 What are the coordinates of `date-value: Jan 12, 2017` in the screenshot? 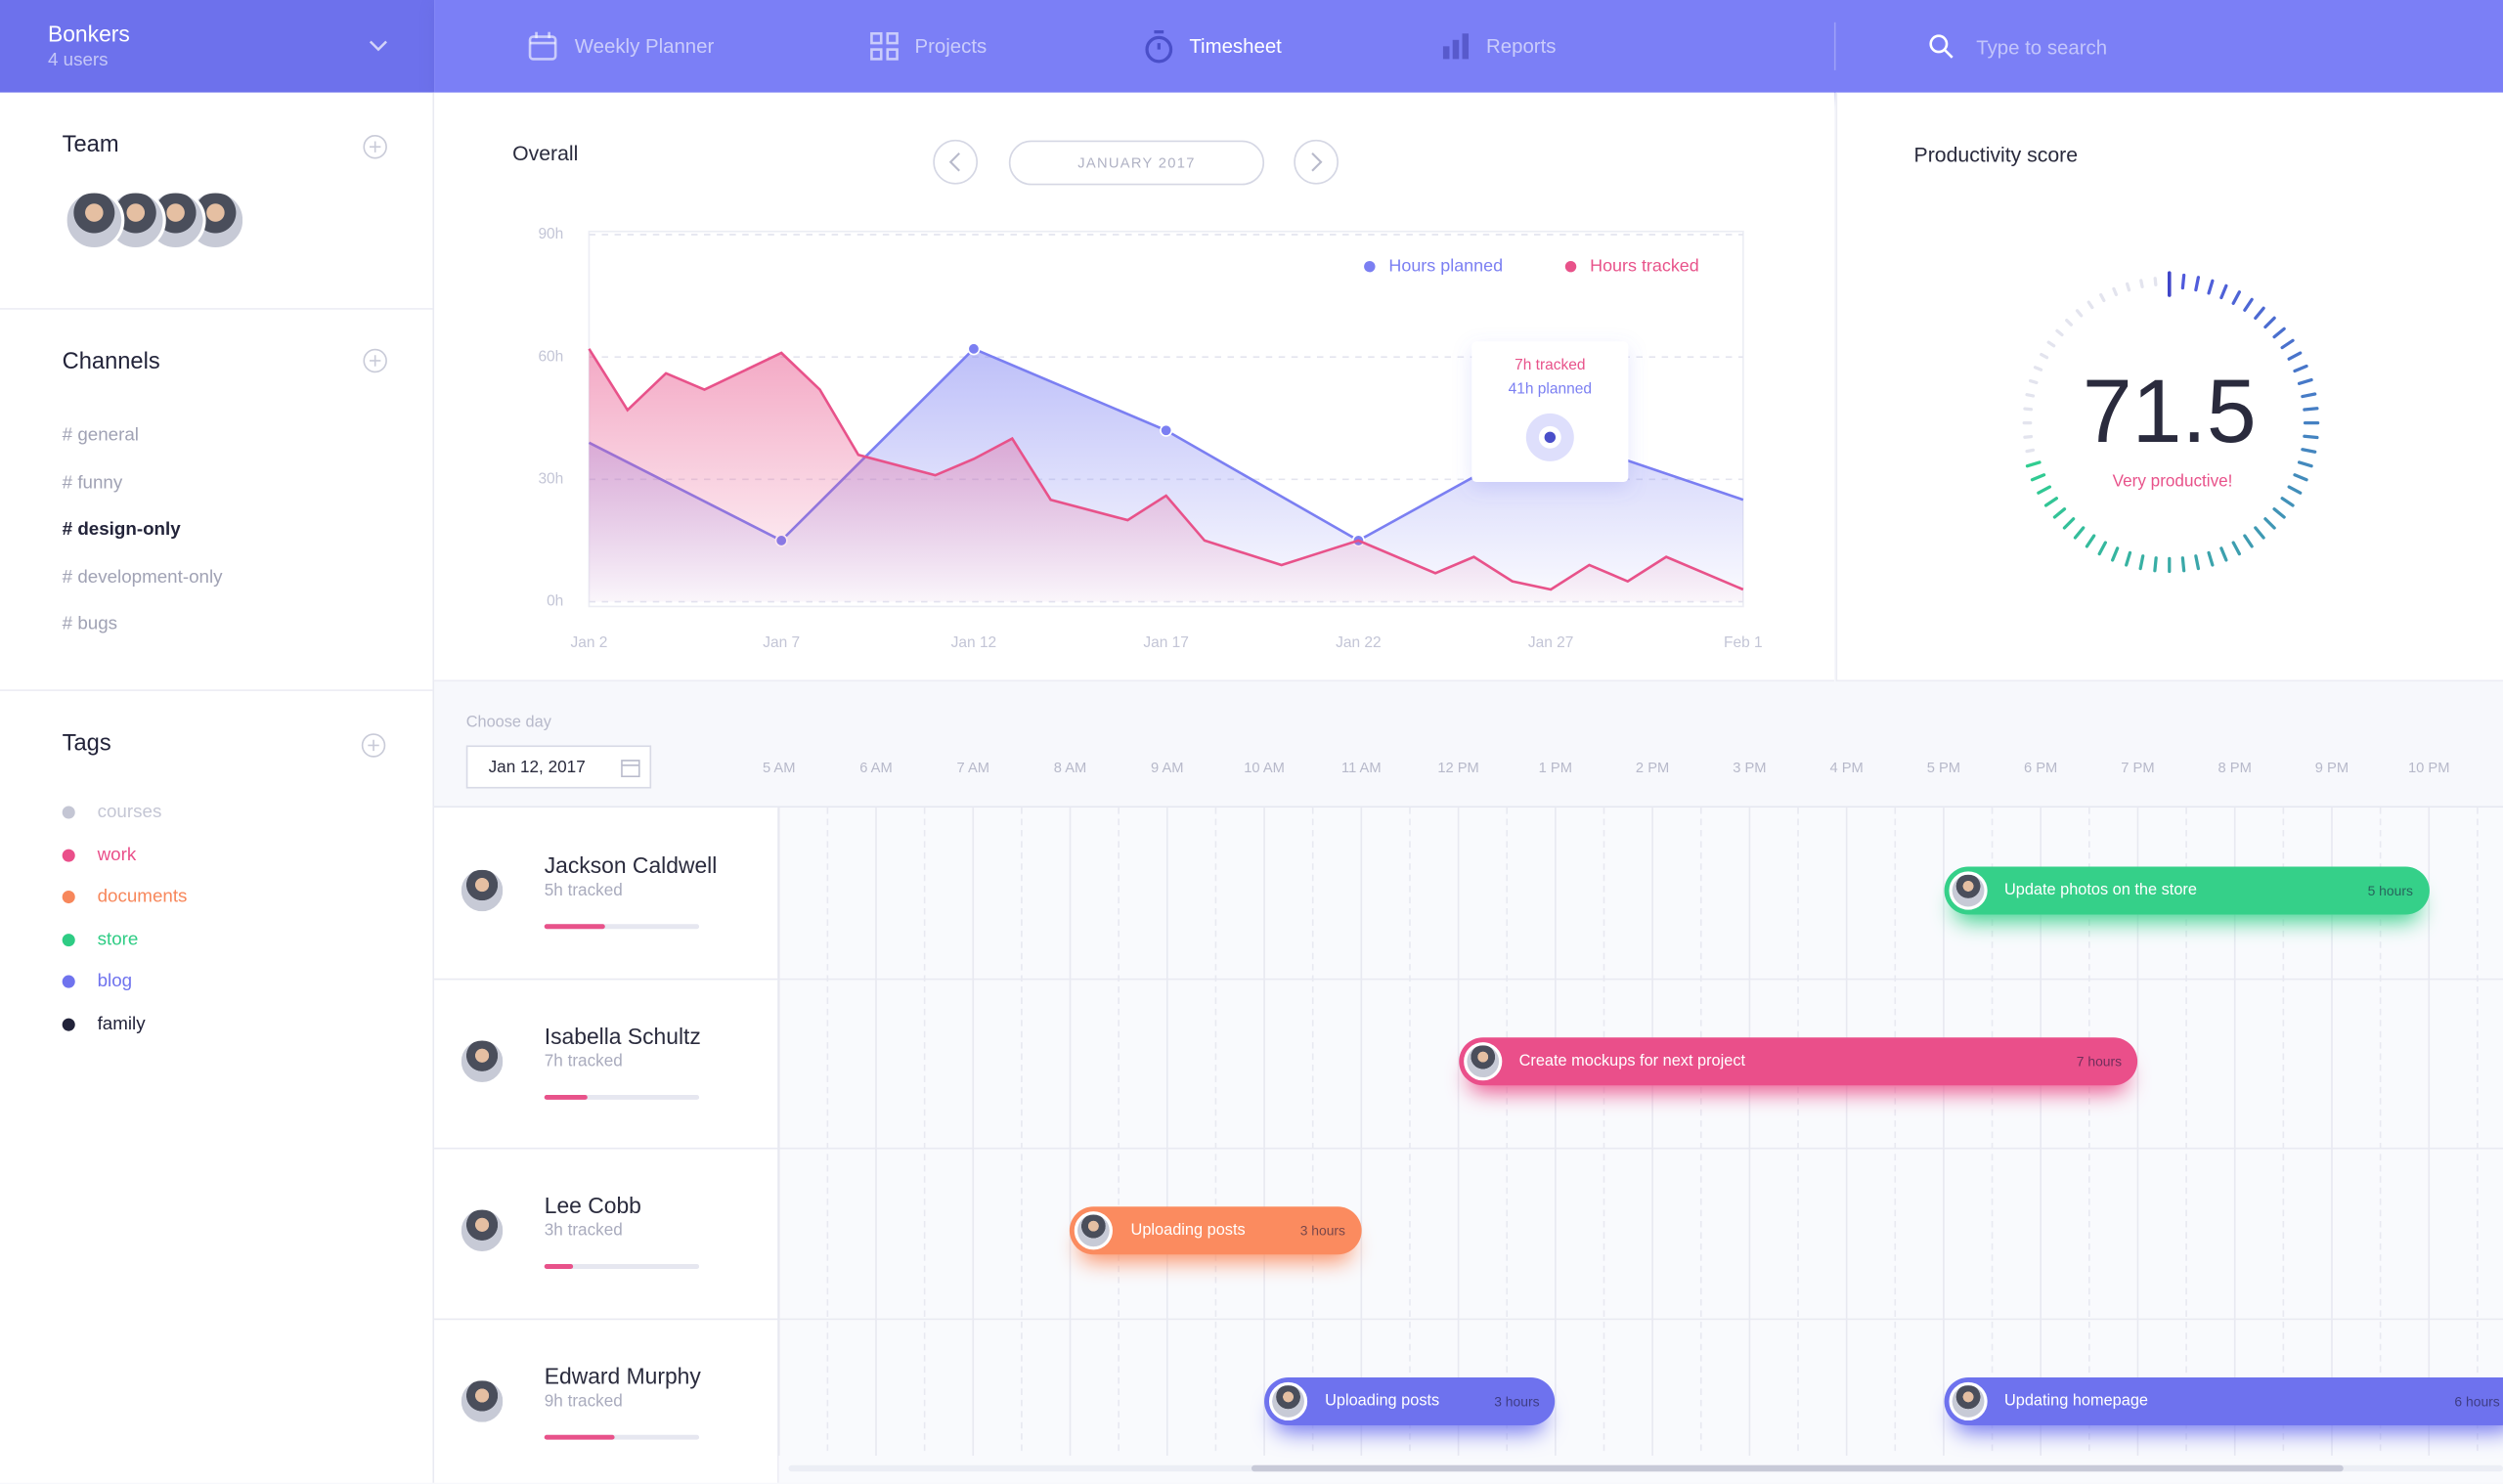 It's located at (537, 768).